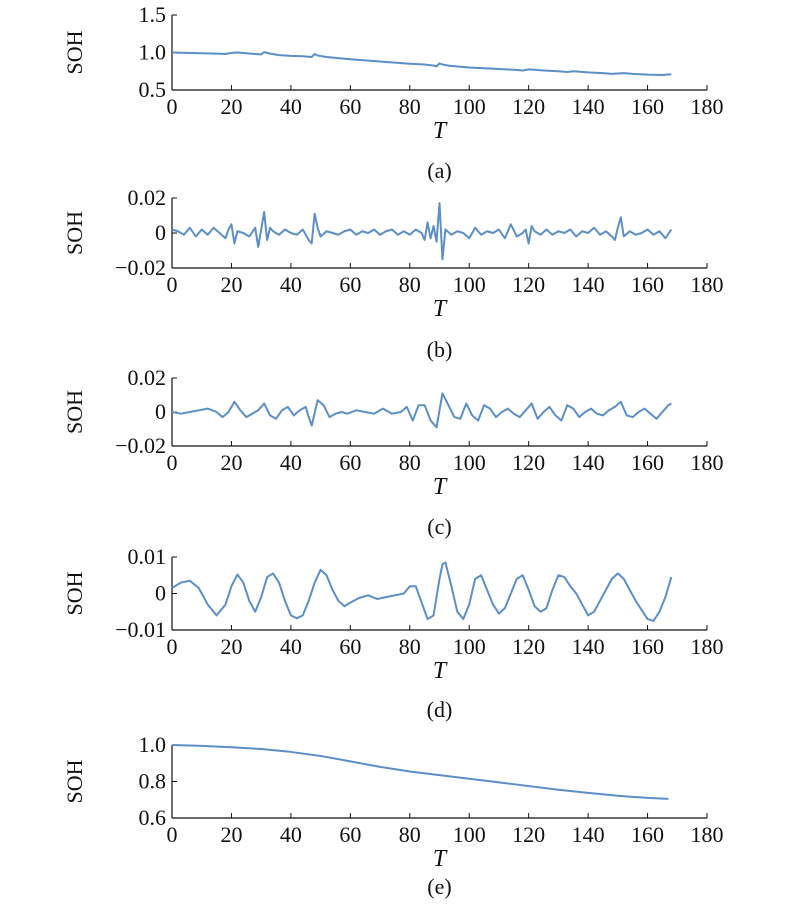 The image size is (800, 908). I want to click on y-tick-label: 0.8, so click(153, 781).